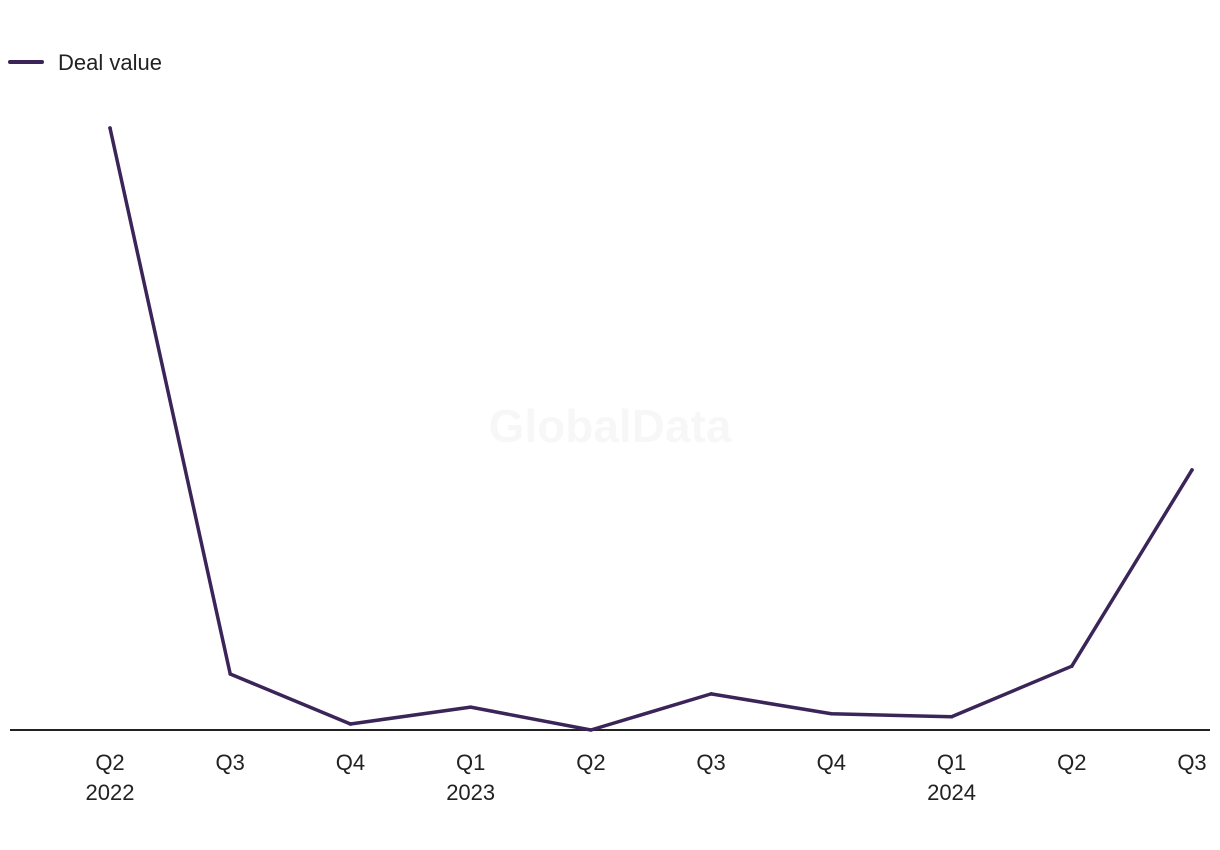  I want to click on x-tick-quarter-0: Q2, so click(109, 762).